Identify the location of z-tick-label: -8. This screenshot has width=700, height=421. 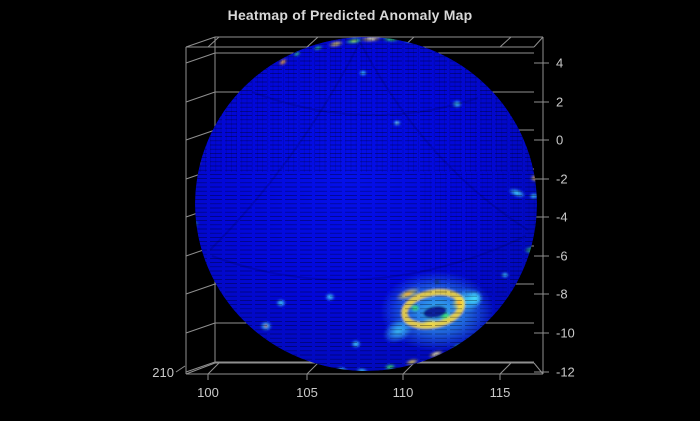
(562, 294).